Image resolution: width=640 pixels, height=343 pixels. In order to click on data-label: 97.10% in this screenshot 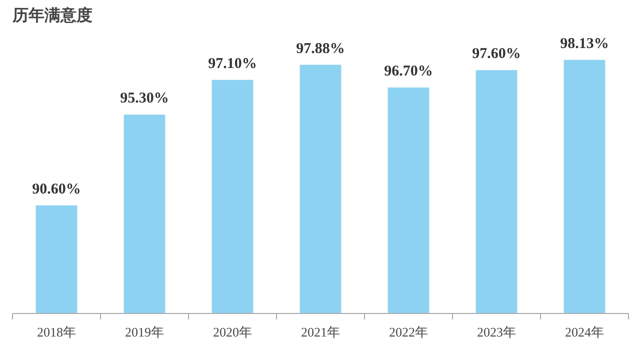, I will do `click(232, 64)`.